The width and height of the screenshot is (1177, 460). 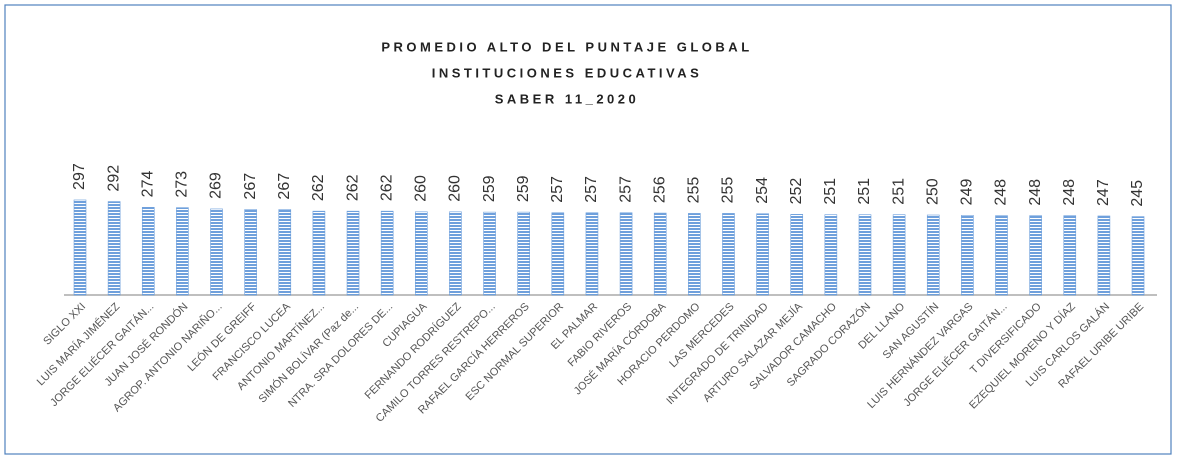 I want to click on value-label: 247, so click(x=1103, y=192).